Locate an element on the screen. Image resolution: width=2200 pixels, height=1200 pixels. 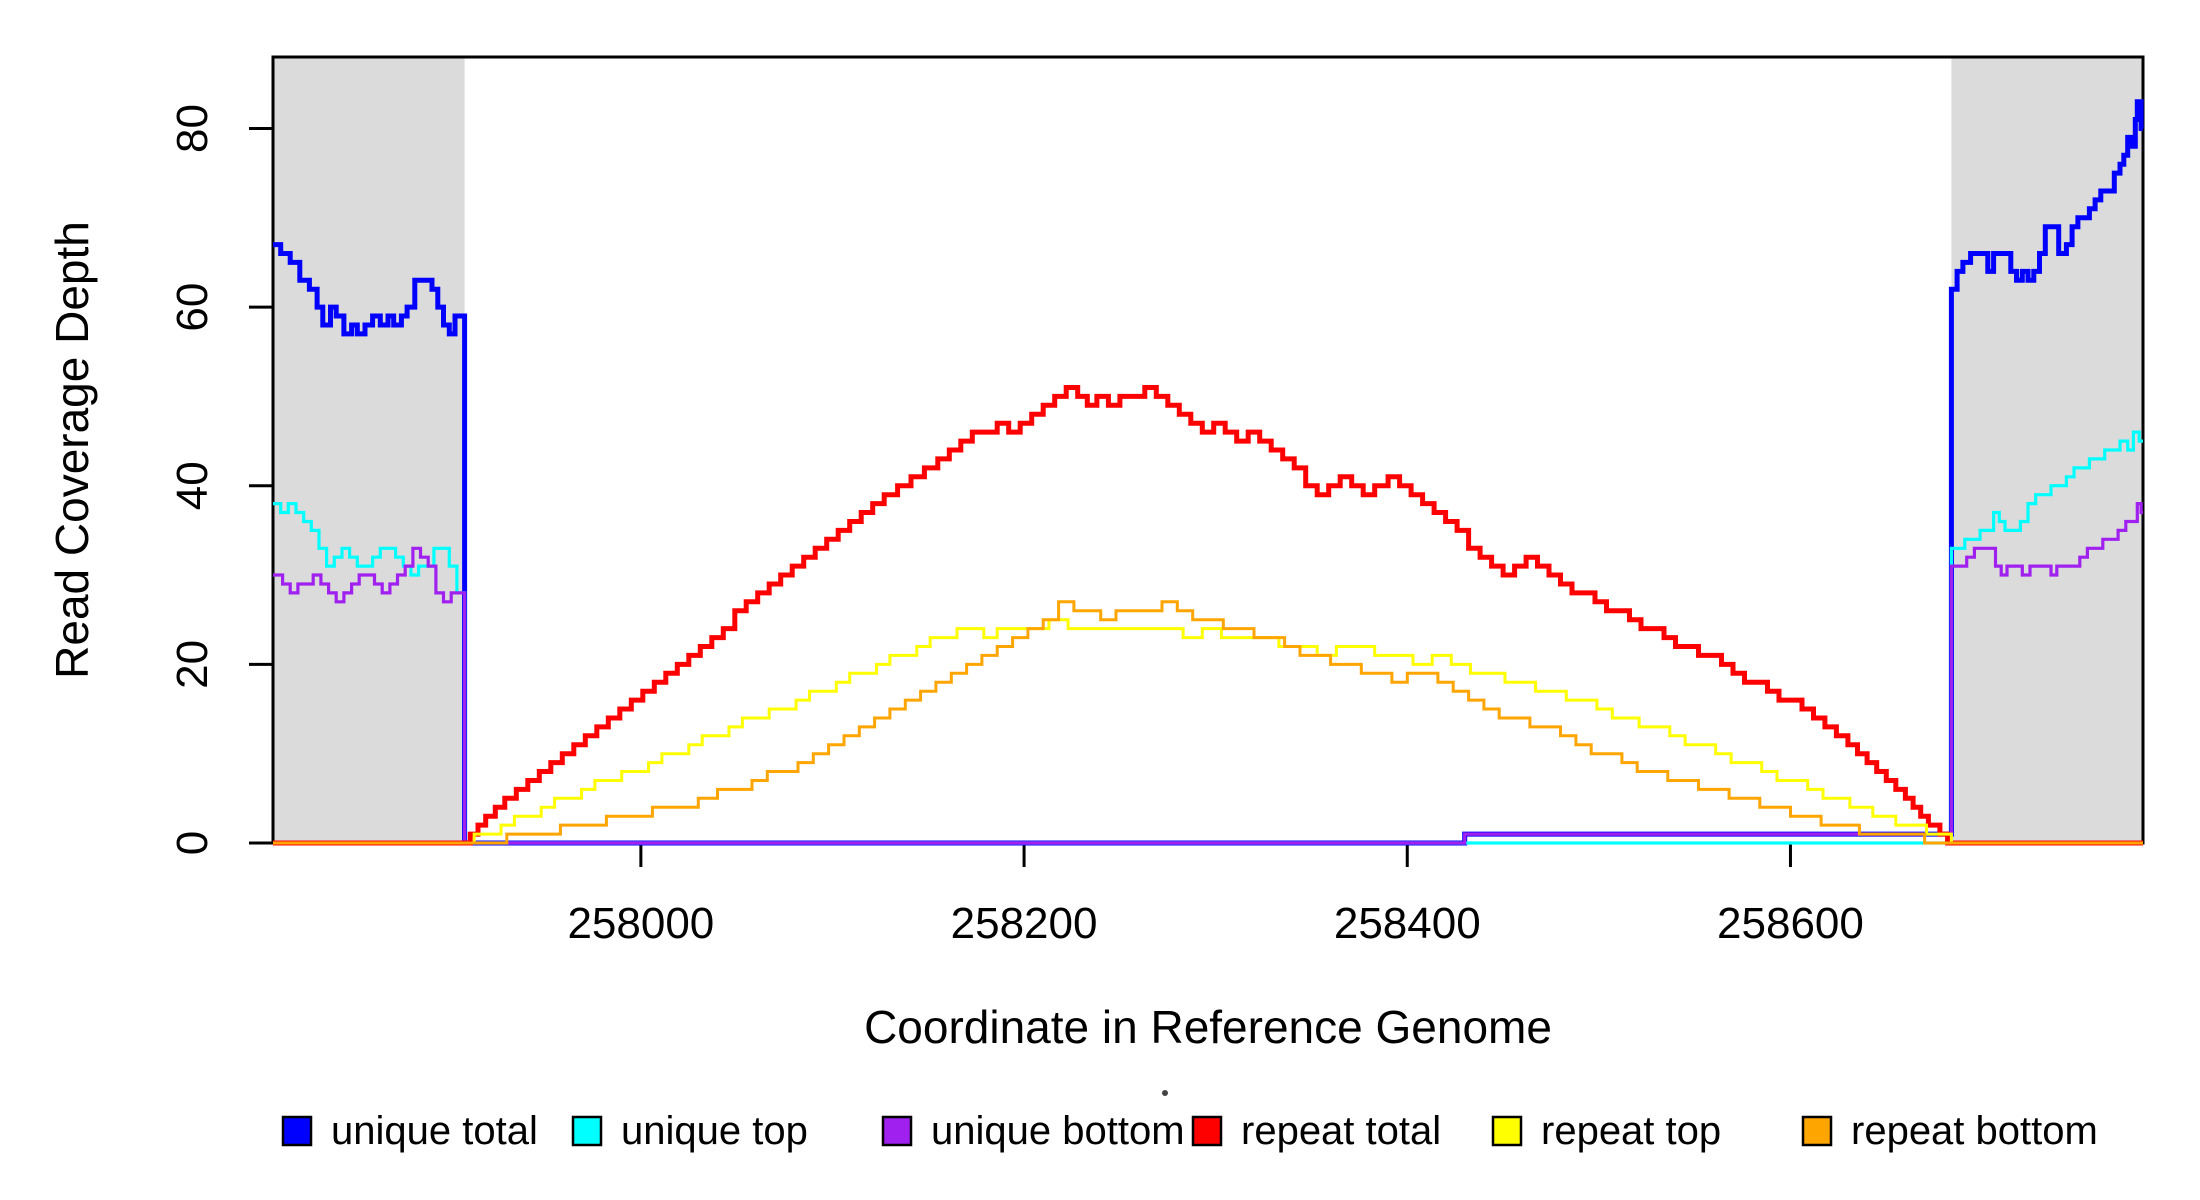
legend-item-unique-bottom: unique bottom is located at coordinates (1033, 1131).